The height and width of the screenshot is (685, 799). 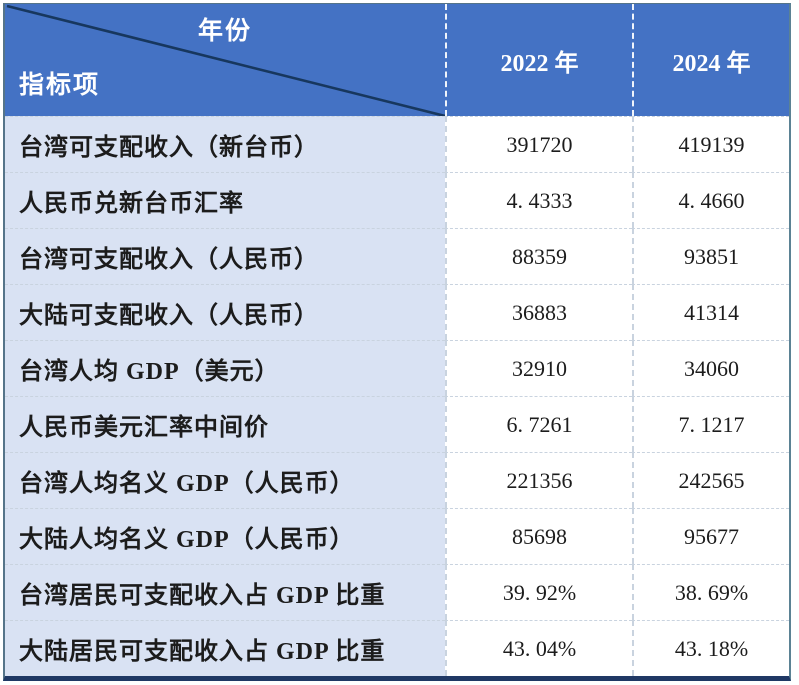 I want to click on value-2024: 38. 69%, so click(x=710, y=592).